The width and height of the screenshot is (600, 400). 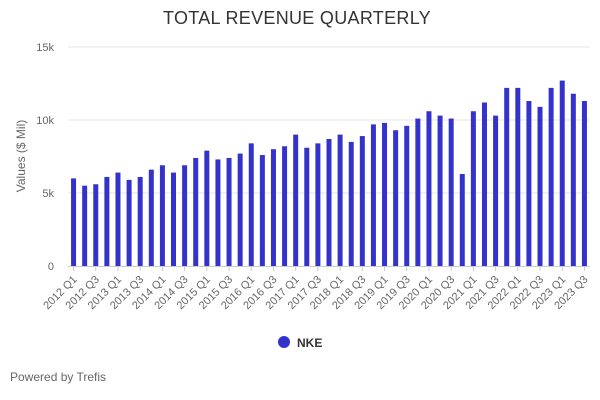 What do you see at coordinates (58, 377) in the screenshot?
I see `powered-by-credit: Powered by Trefis` at bounding box center [58, 377].